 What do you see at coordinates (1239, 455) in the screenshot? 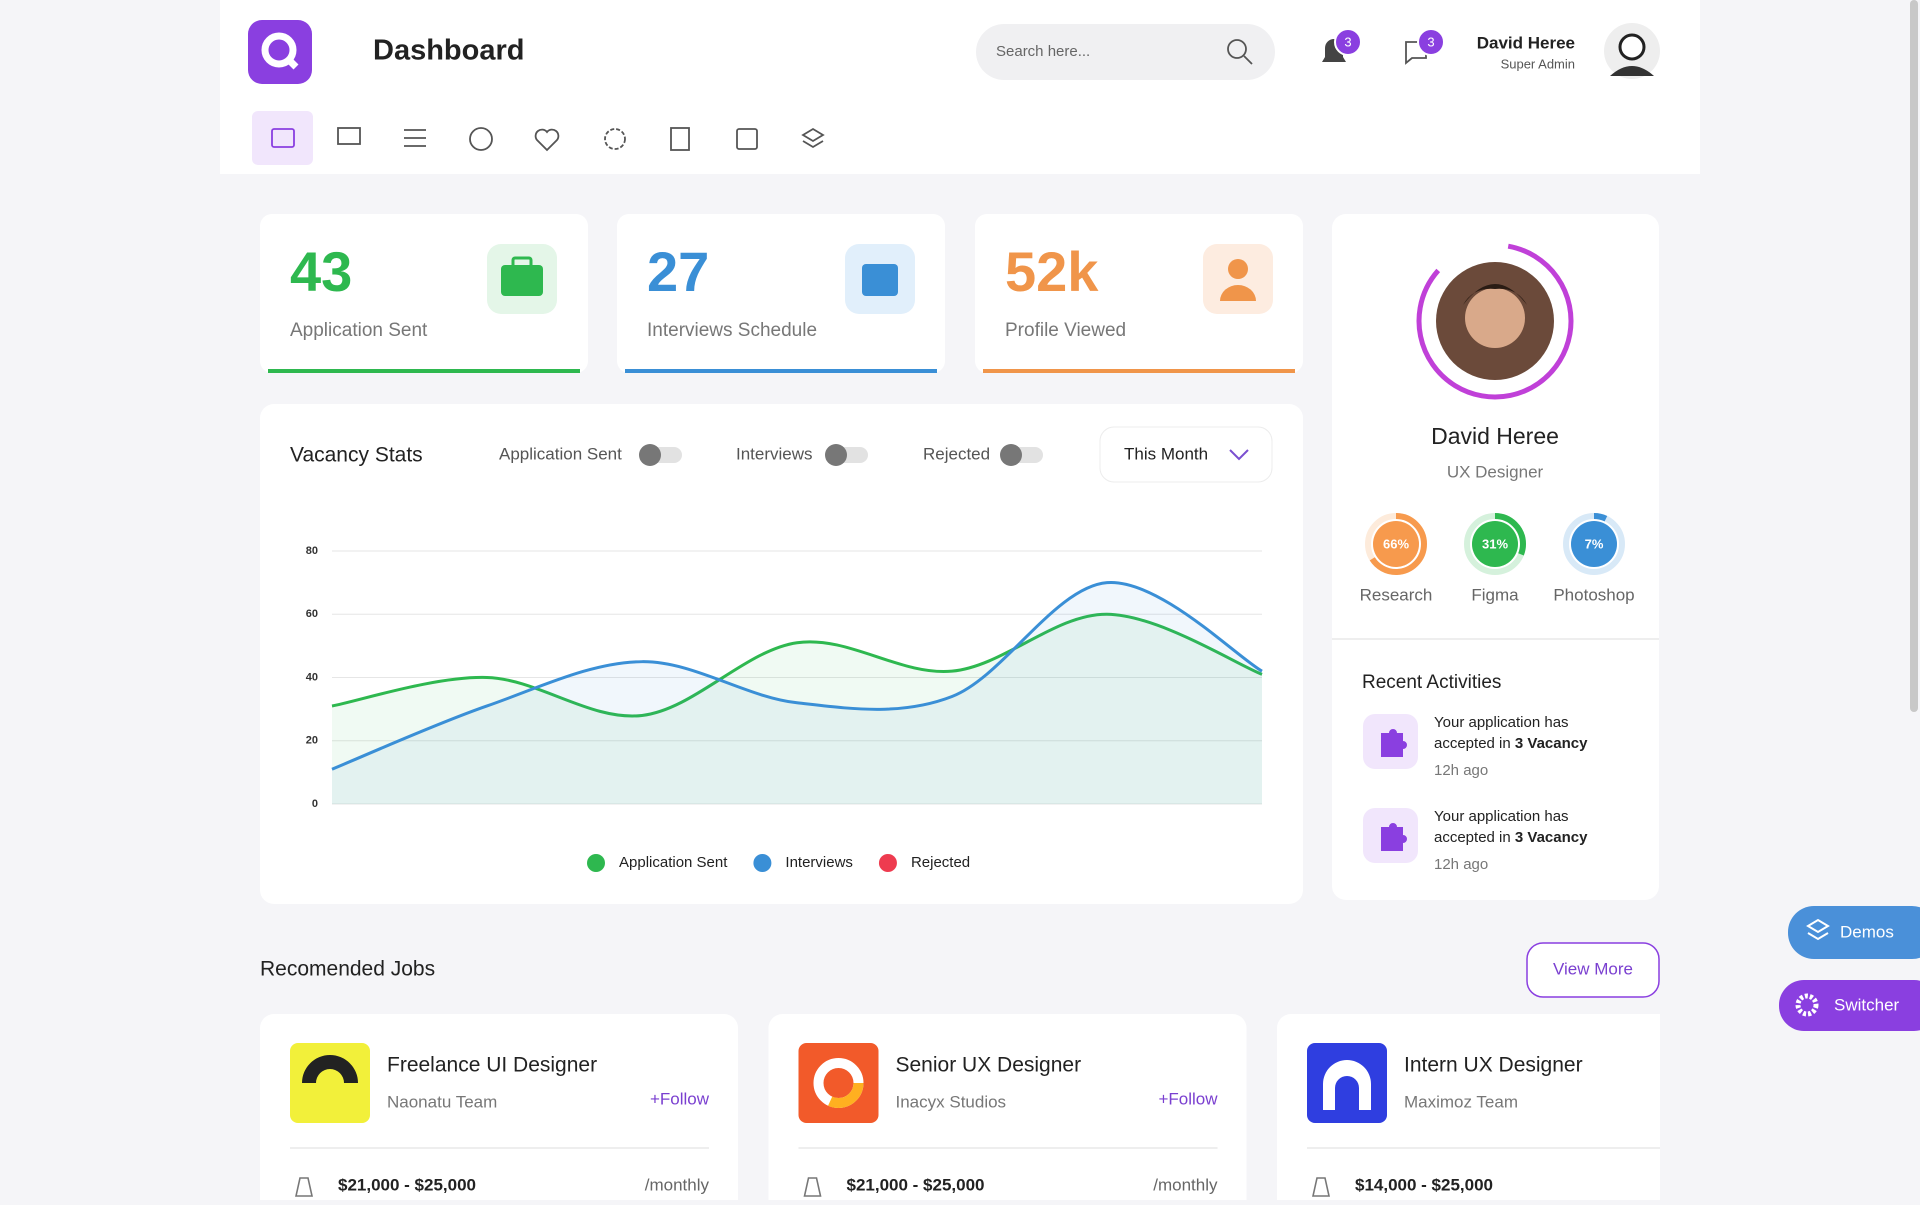
I see `chevron` at bounding box center [1239, 455].